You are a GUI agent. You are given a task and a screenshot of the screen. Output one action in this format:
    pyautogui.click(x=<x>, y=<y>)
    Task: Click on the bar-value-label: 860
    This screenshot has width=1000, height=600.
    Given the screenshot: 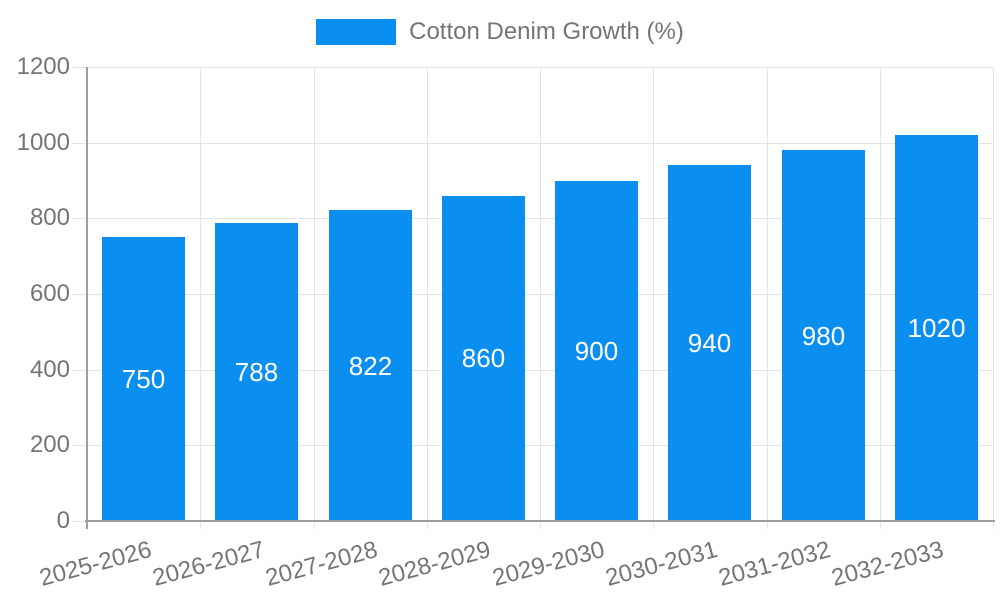 What is the action you would take?
    pyautogui.click(x=483, y=358)
    